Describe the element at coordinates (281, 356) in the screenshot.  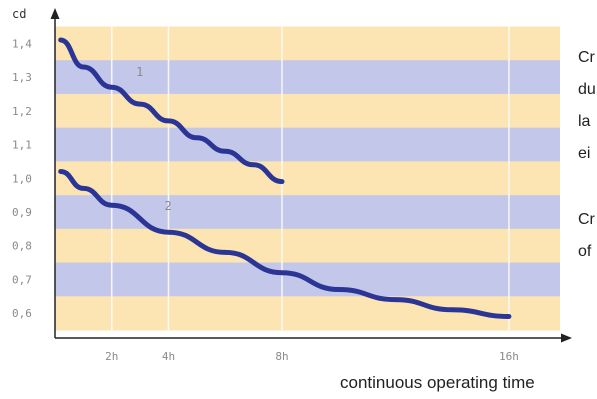
I see `x-tick-8h: 8h` at that location.